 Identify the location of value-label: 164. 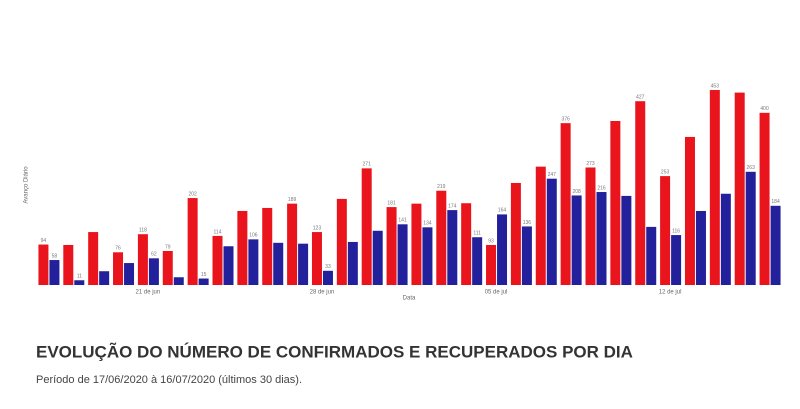
(502, 211).